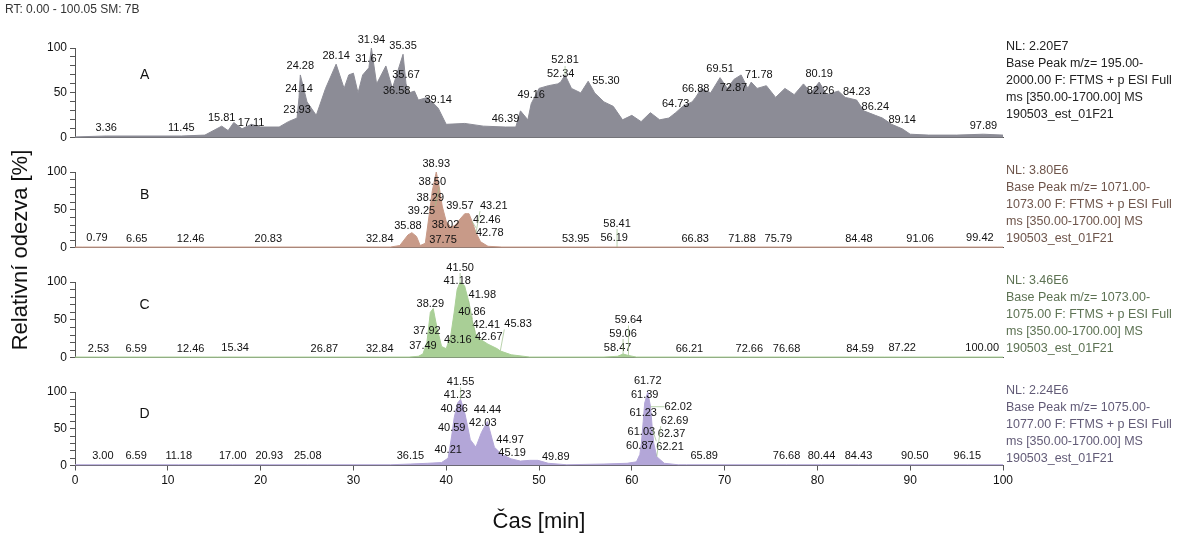 The height and width of the screenshot is (549, 1188). Describe the element at coordinates (137, 237) in the screenshot. I see `annotation: 6.65` at that location.